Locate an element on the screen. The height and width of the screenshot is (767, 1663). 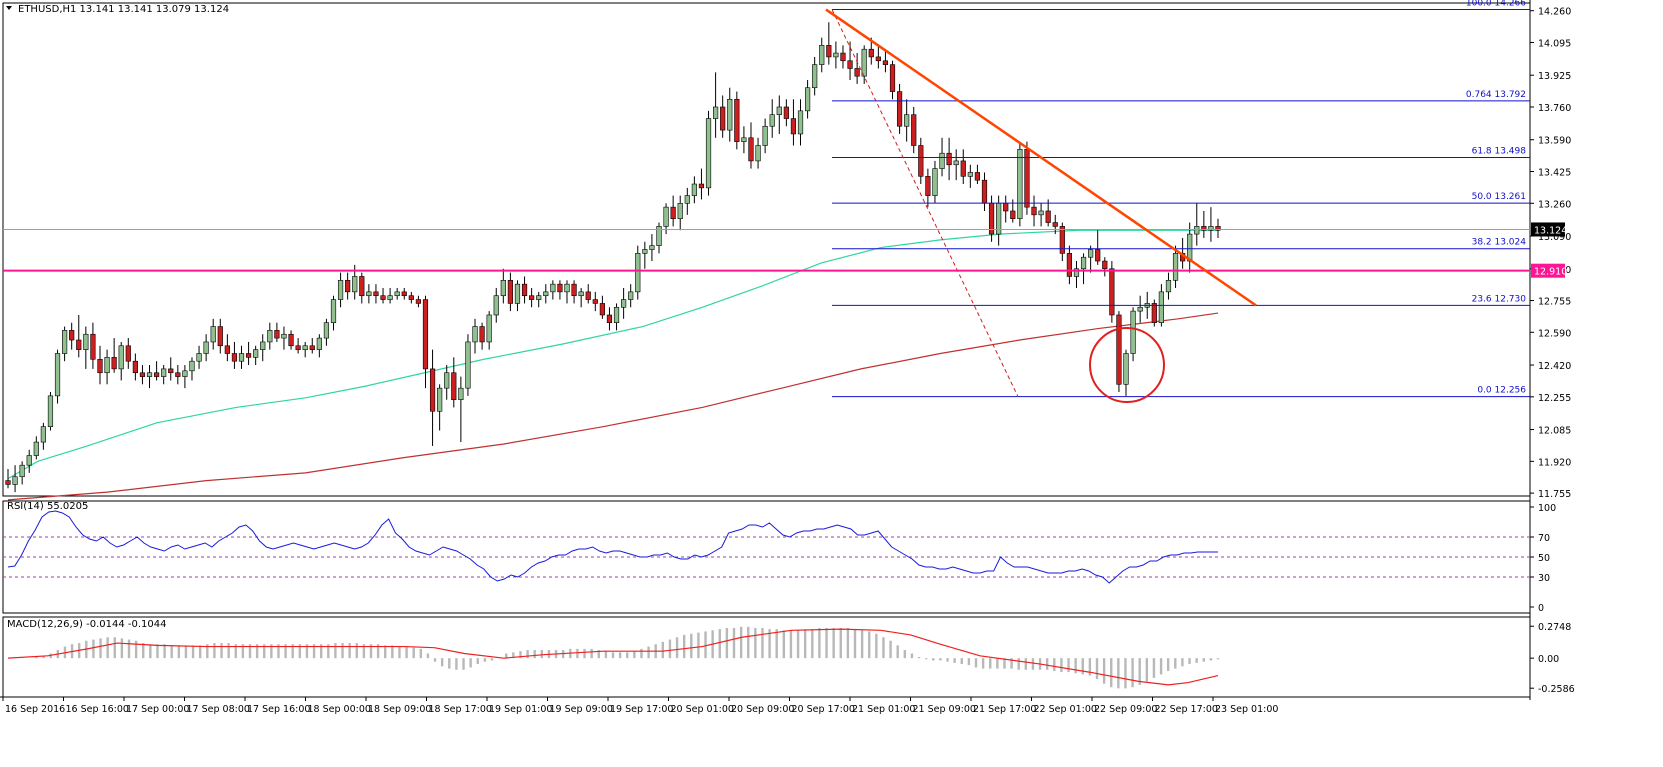
macd-panel-frame is located at coordinates (766, 657).